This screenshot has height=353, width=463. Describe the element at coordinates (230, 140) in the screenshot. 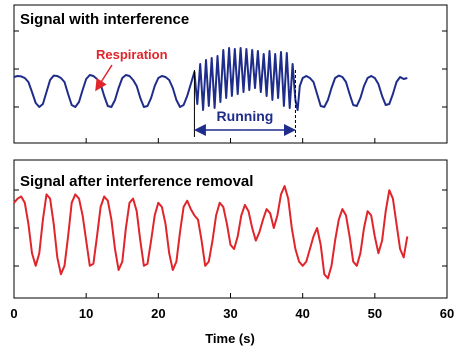

I see `top-x-ticks` at that location.